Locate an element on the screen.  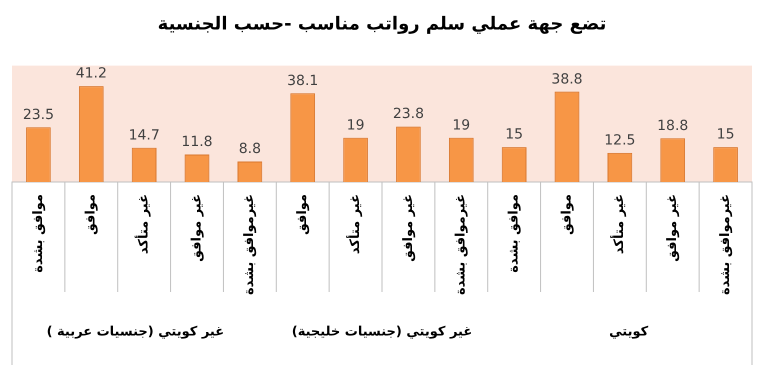
data-label: 38.1 is located at coordinates (302, 80).